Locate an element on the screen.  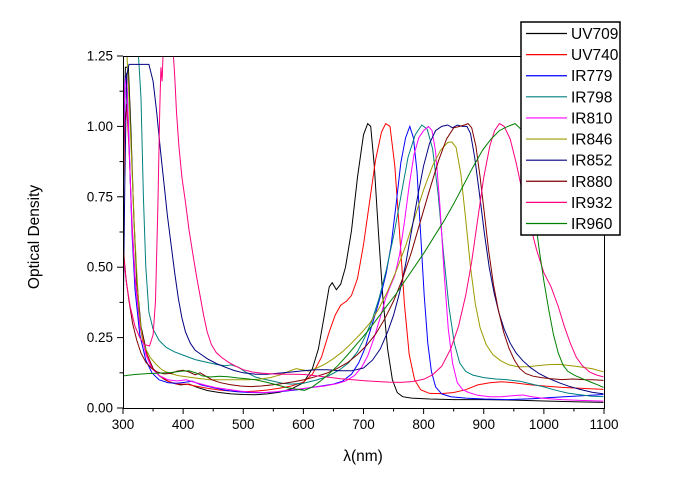
x-tick-label: 1000 is located at coordinates (544, 424).